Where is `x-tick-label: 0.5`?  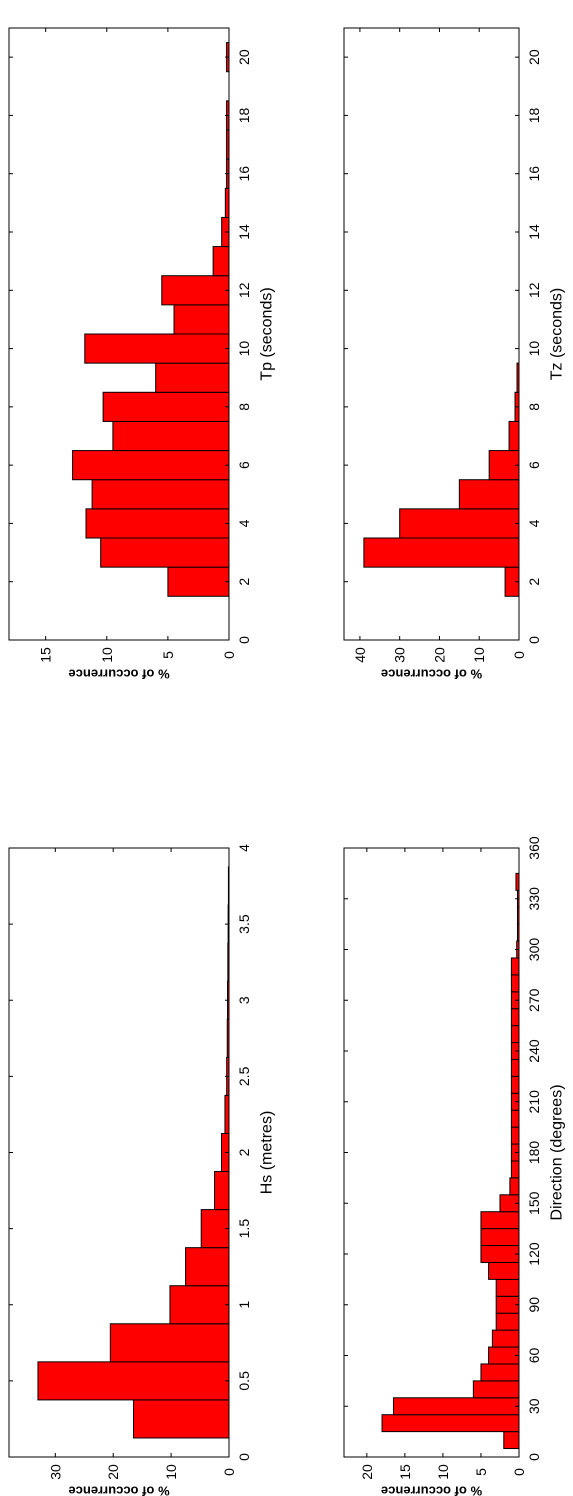 x-tick-label: 0.5 is located at coordinates (244, 1381).